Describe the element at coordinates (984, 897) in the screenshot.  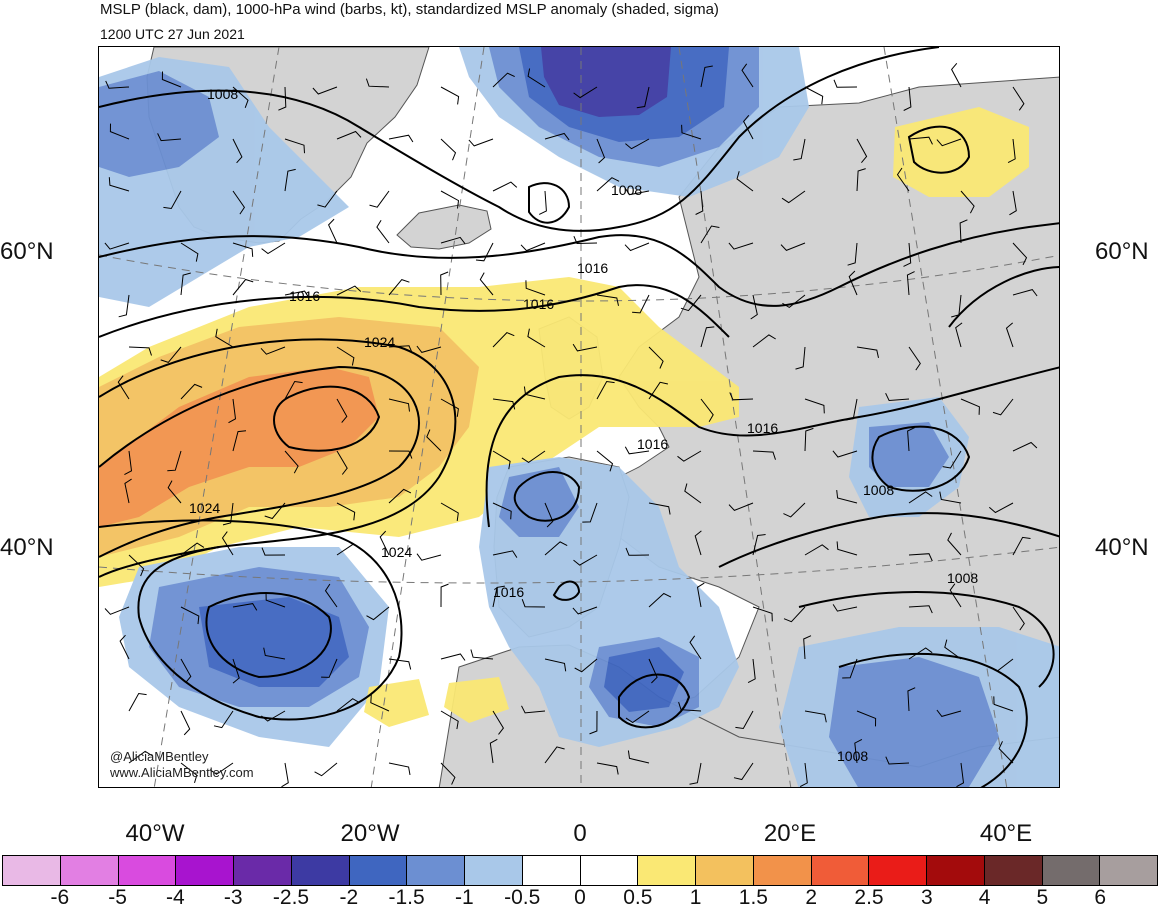
I see `colorbar-tick-label: 4` at that location.